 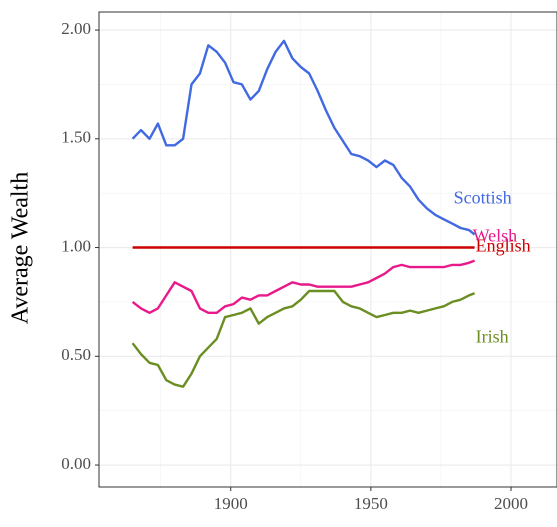 I want to click on y-tick-label: 0.50, so click(x=76, y=354).